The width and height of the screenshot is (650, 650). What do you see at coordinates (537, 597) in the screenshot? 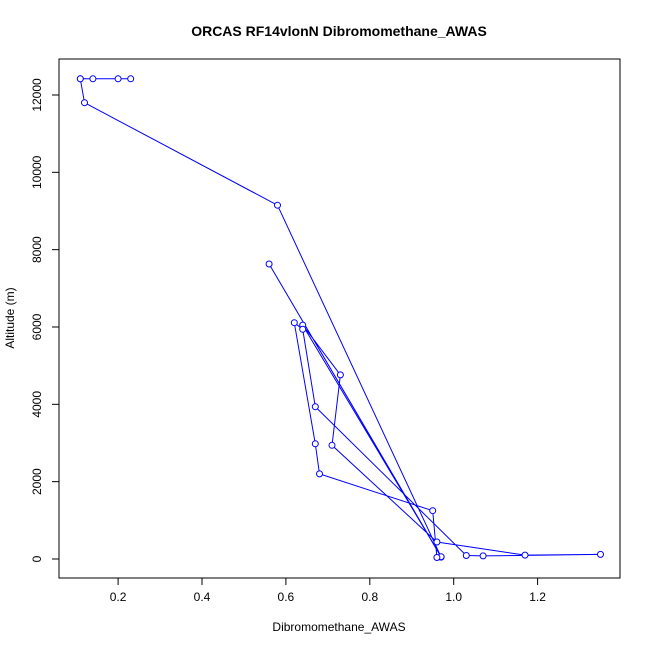
I see `x-tick-label: 1.2` at bounding box center [537, 597].